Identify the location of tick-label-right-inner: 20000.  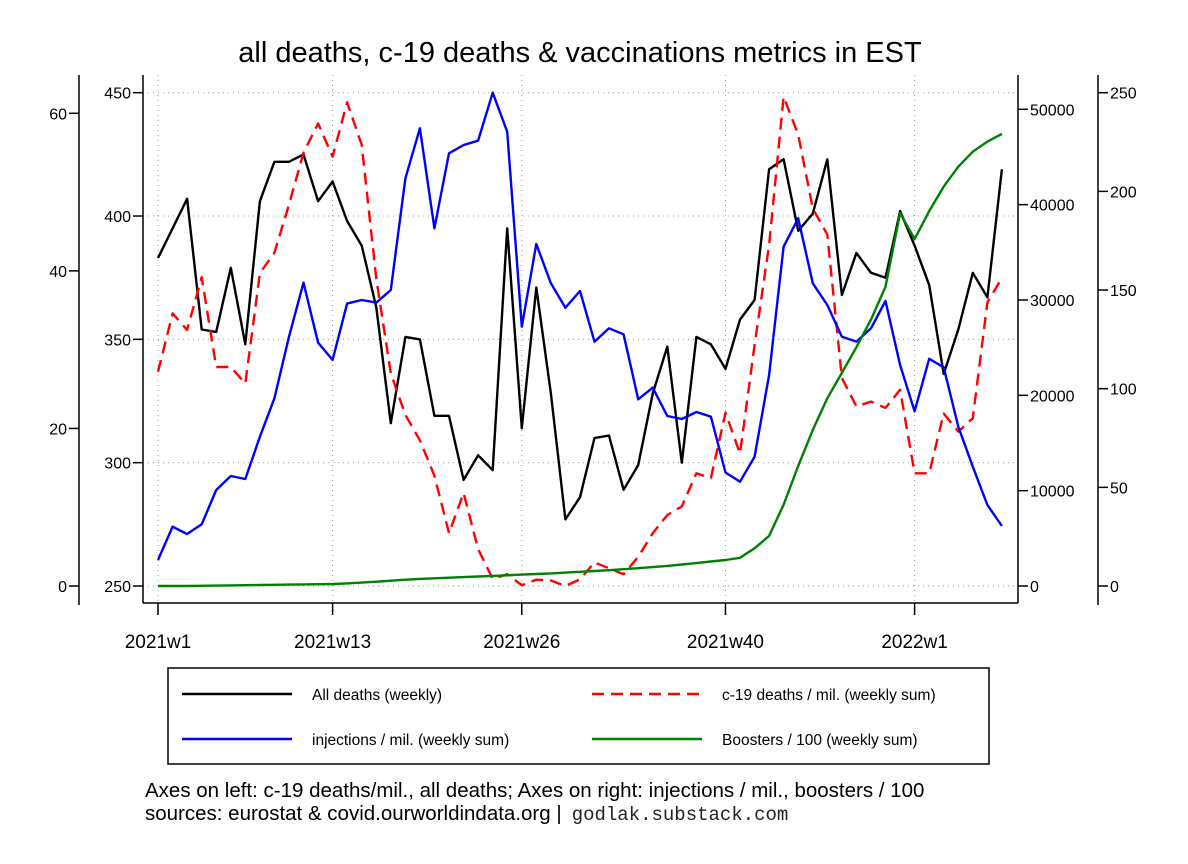
(1052, 396).